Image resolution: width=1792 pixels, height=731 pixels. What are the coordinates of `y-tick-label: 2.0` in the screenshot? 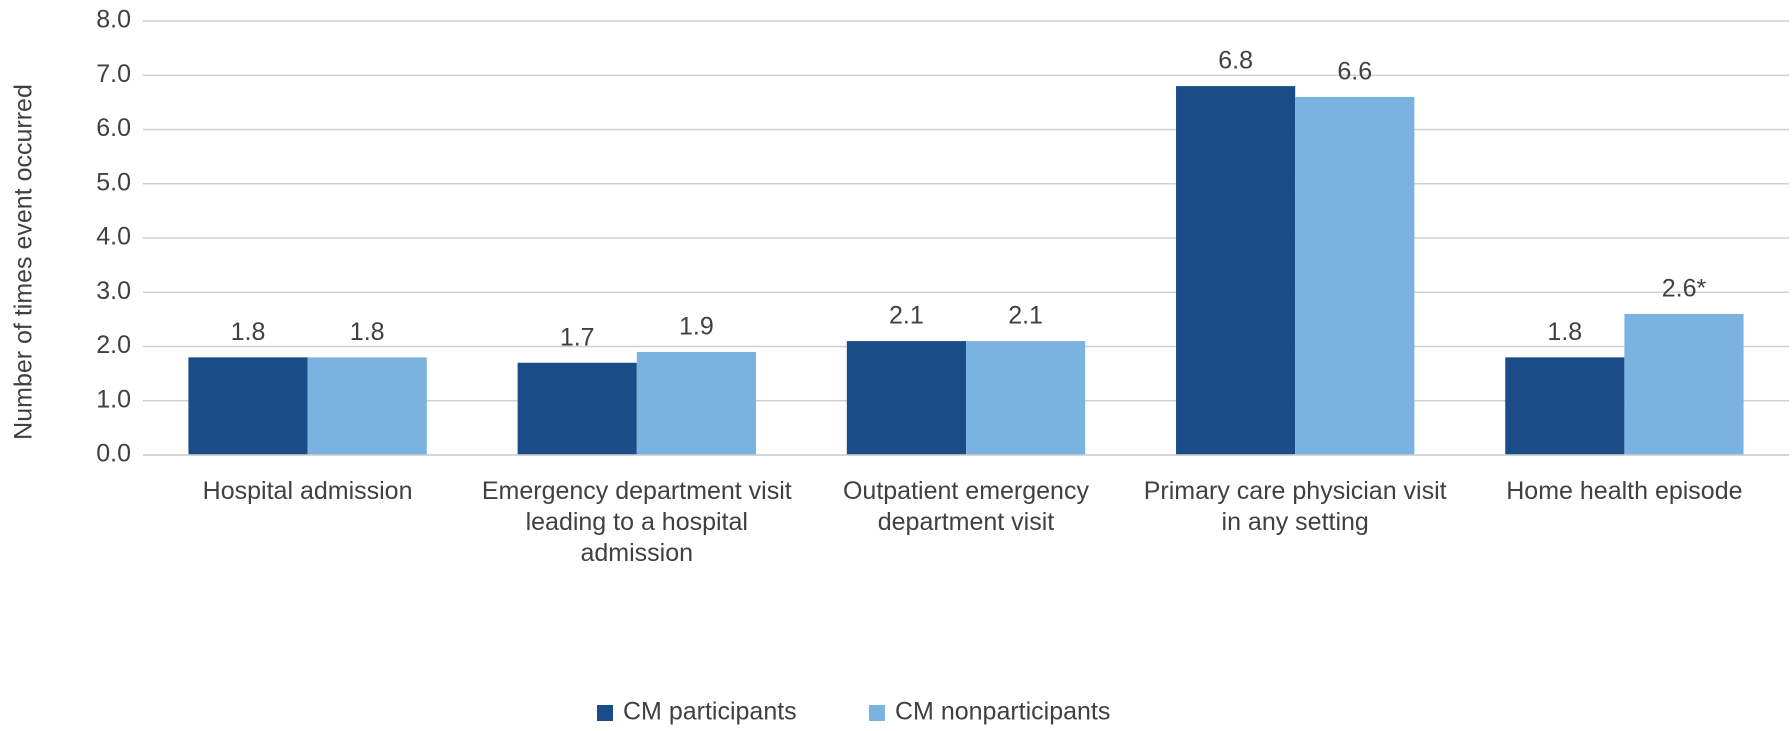 It's located at (113, 345).